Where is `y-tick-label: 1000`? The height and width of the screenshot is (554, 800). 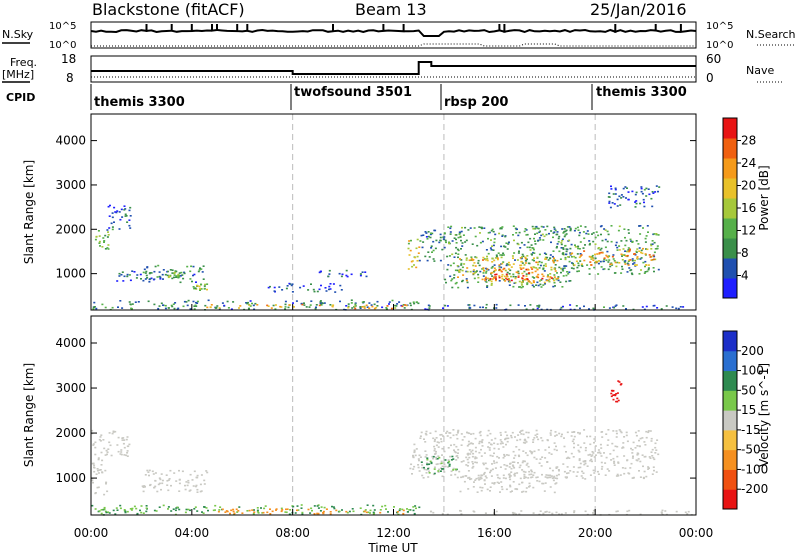 y-tick-label: 1000 is located at coordinates (70, 478).